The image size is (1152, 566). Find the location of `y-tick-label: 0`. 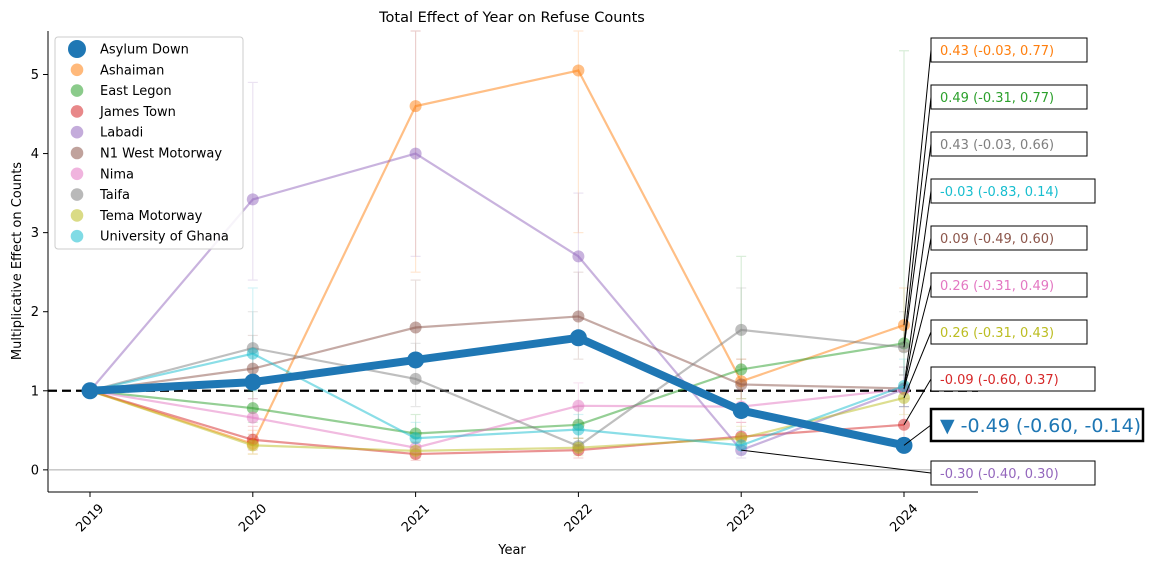

y-tick-label: 0 is located at coordinates (35, 470).